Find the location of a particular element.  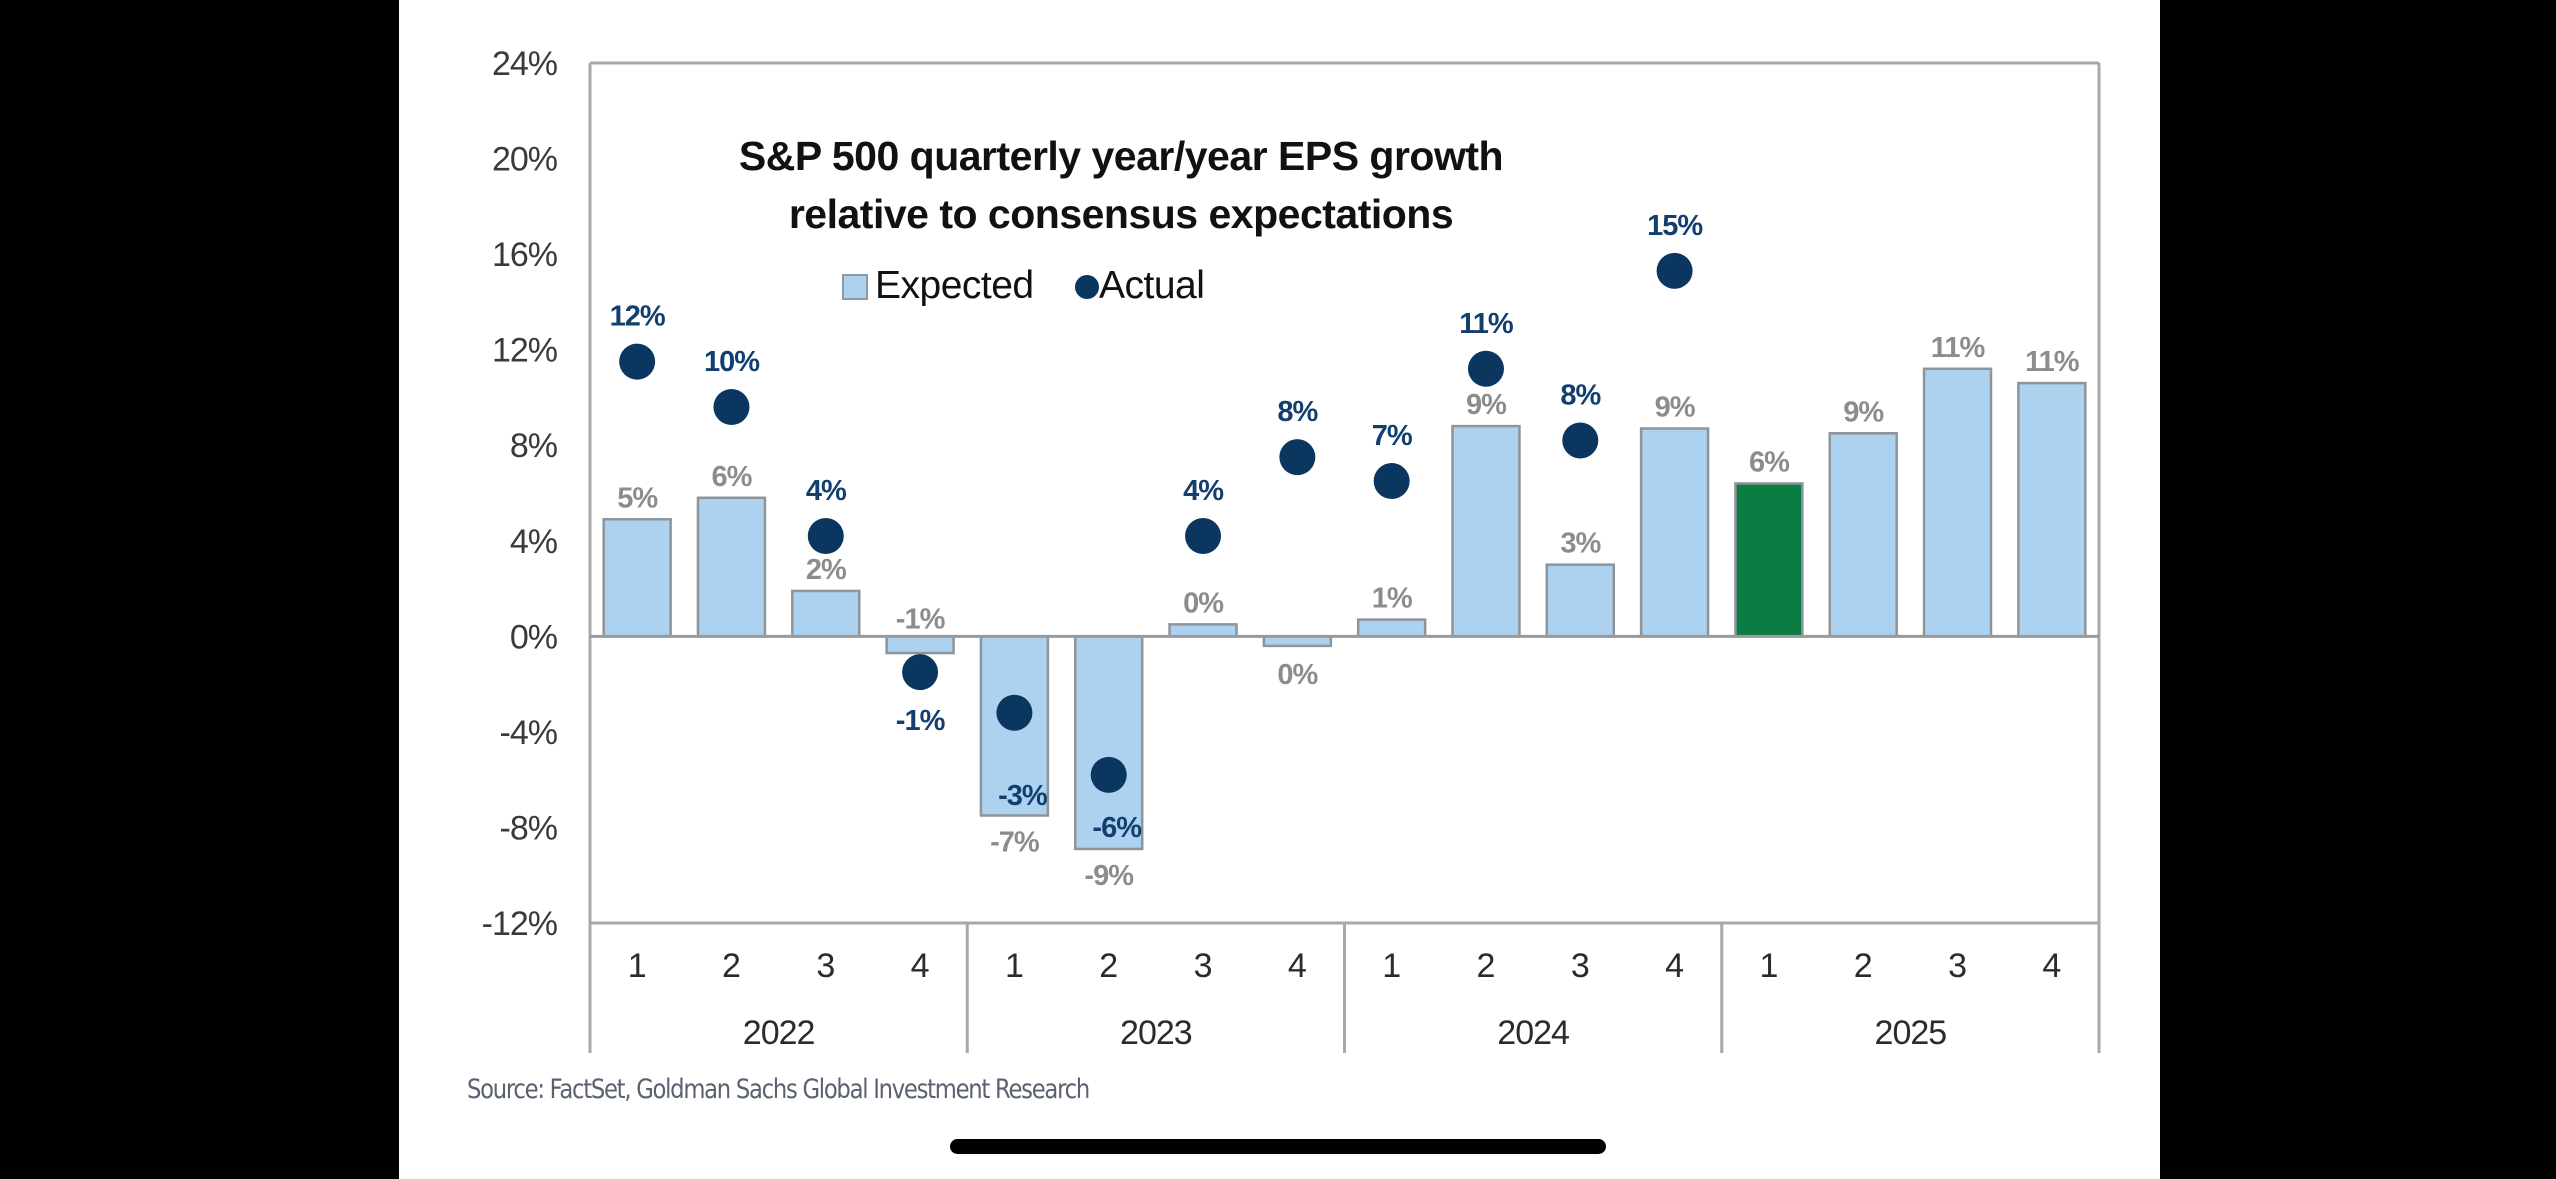

legend-actual-label: Actual is located at coordinates (1151, 285).